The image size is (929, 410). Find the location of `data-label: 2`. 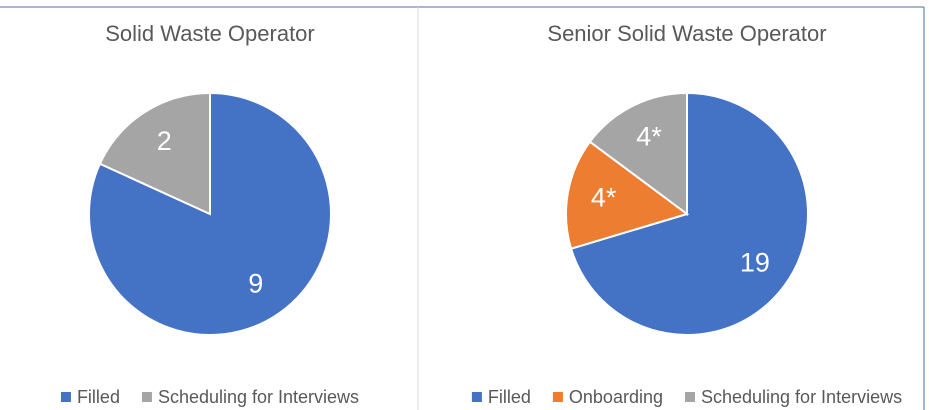

data-label: 2 is located at coordinates (164, 141).